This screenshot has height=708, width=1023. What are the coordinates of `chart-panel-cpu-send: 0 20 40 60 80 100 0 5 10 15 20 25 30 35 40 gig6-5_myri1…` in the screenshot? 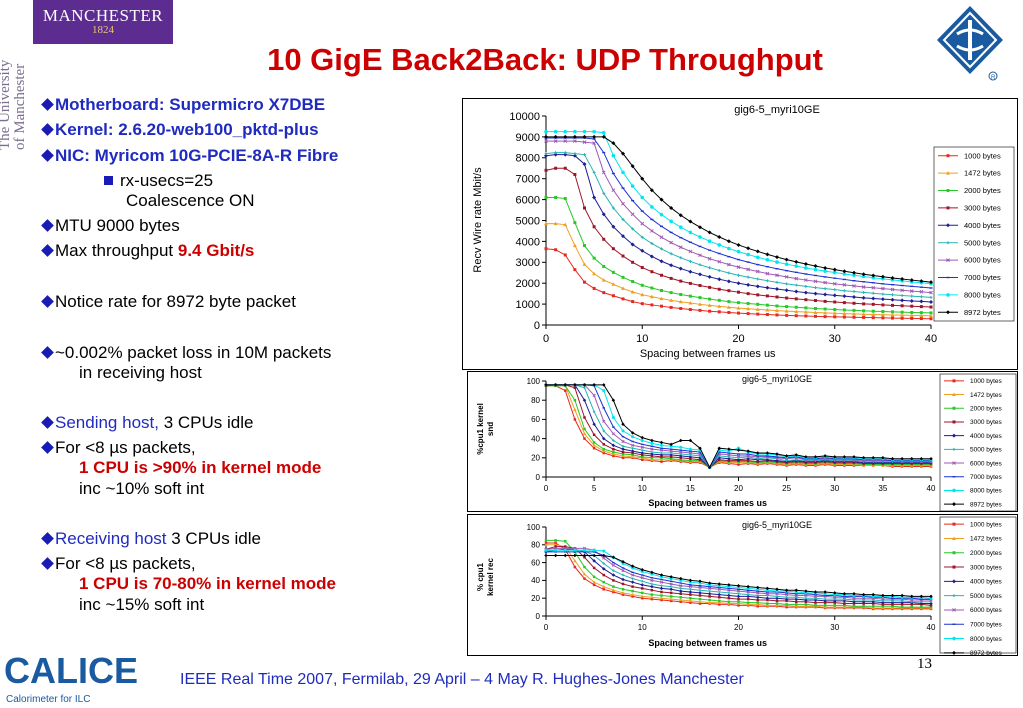 It's located at (742, 441).